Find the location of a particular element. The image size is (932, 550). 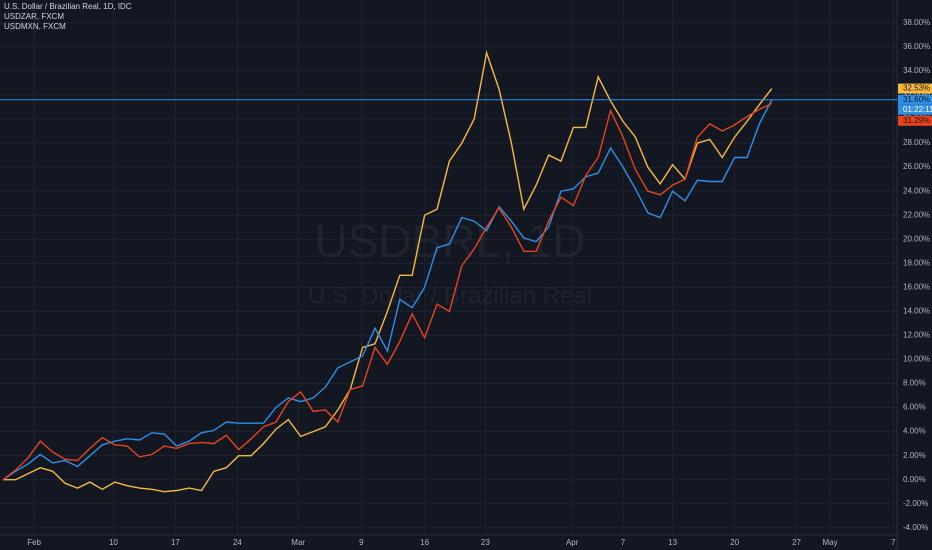

y-tick-label: 14.00% is located at coordinates (916, 310).